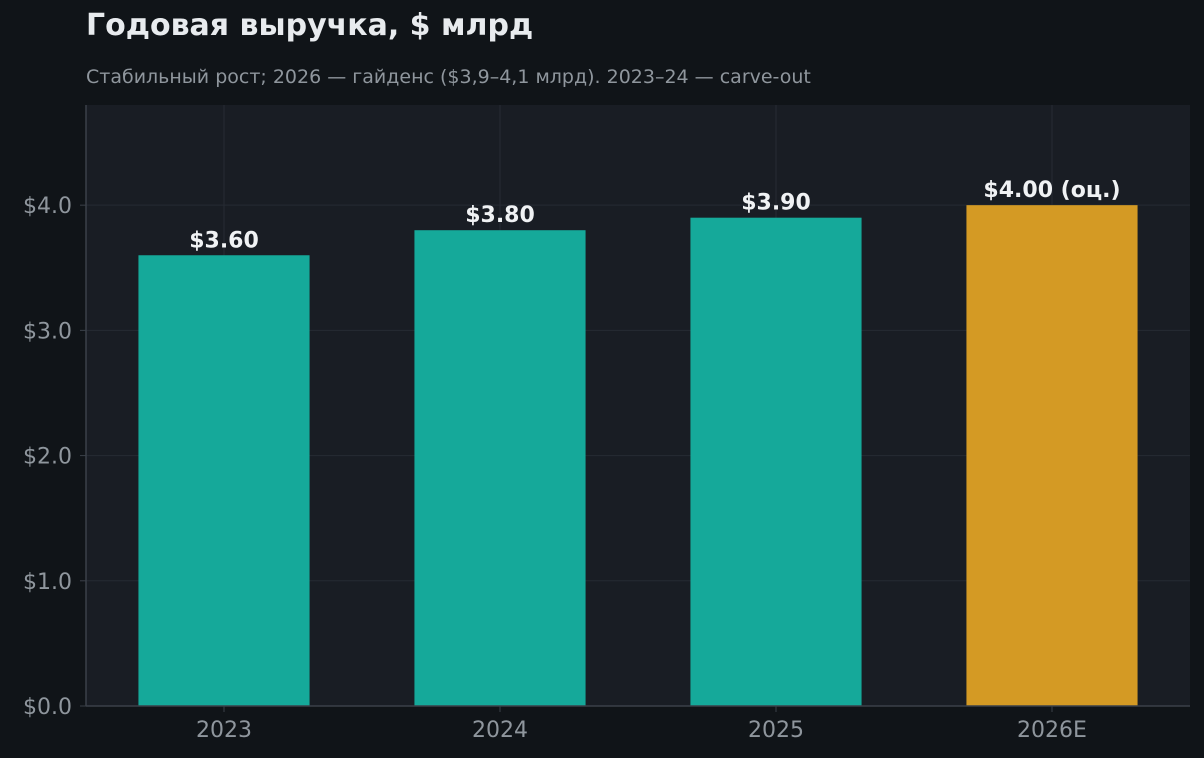 Image resolution: width=1204 pixels, height=758 pixels. Describe the element at coordinates (500, 730) in the screenshot. I see `x-tick-label: 2024` at that location.